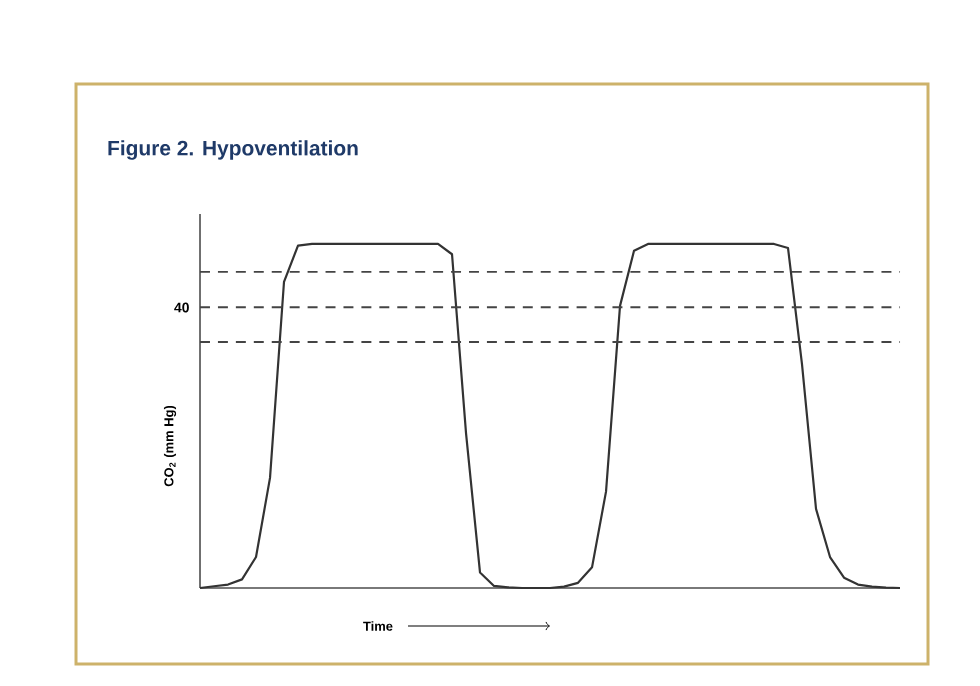 Image resolution: width=980 pixels, height=686 pixels. Describe the element at coordinates (233, 150) in the screenshot. I see `chart-title: Figure 2. Hypoventilation` at that location.